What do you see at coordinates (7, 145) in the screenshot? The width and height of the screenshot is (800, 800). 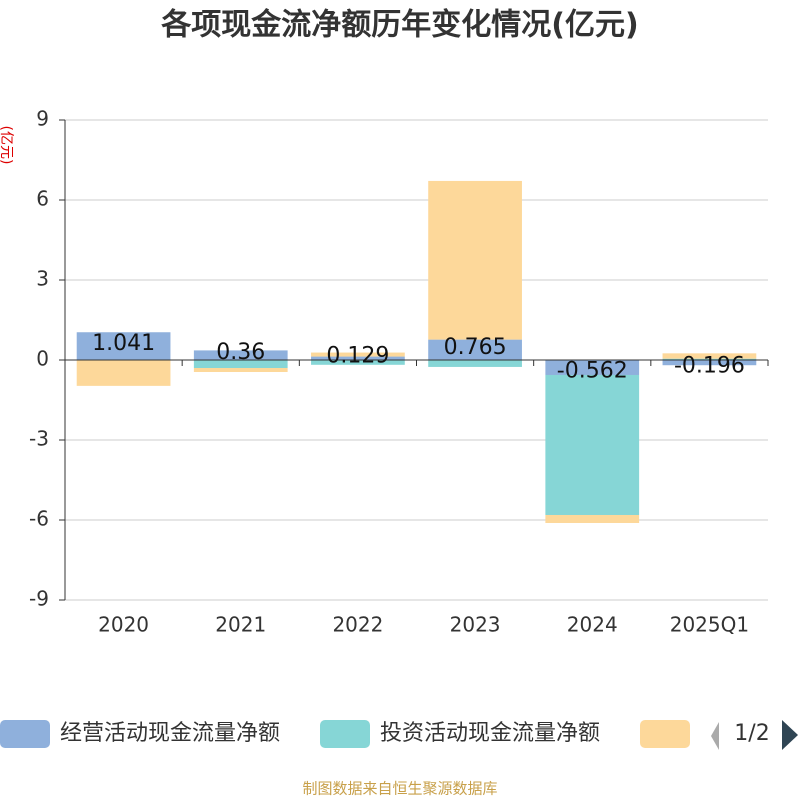 I see `y-axis-label: (亿元)` at bounding box center [7, 145].